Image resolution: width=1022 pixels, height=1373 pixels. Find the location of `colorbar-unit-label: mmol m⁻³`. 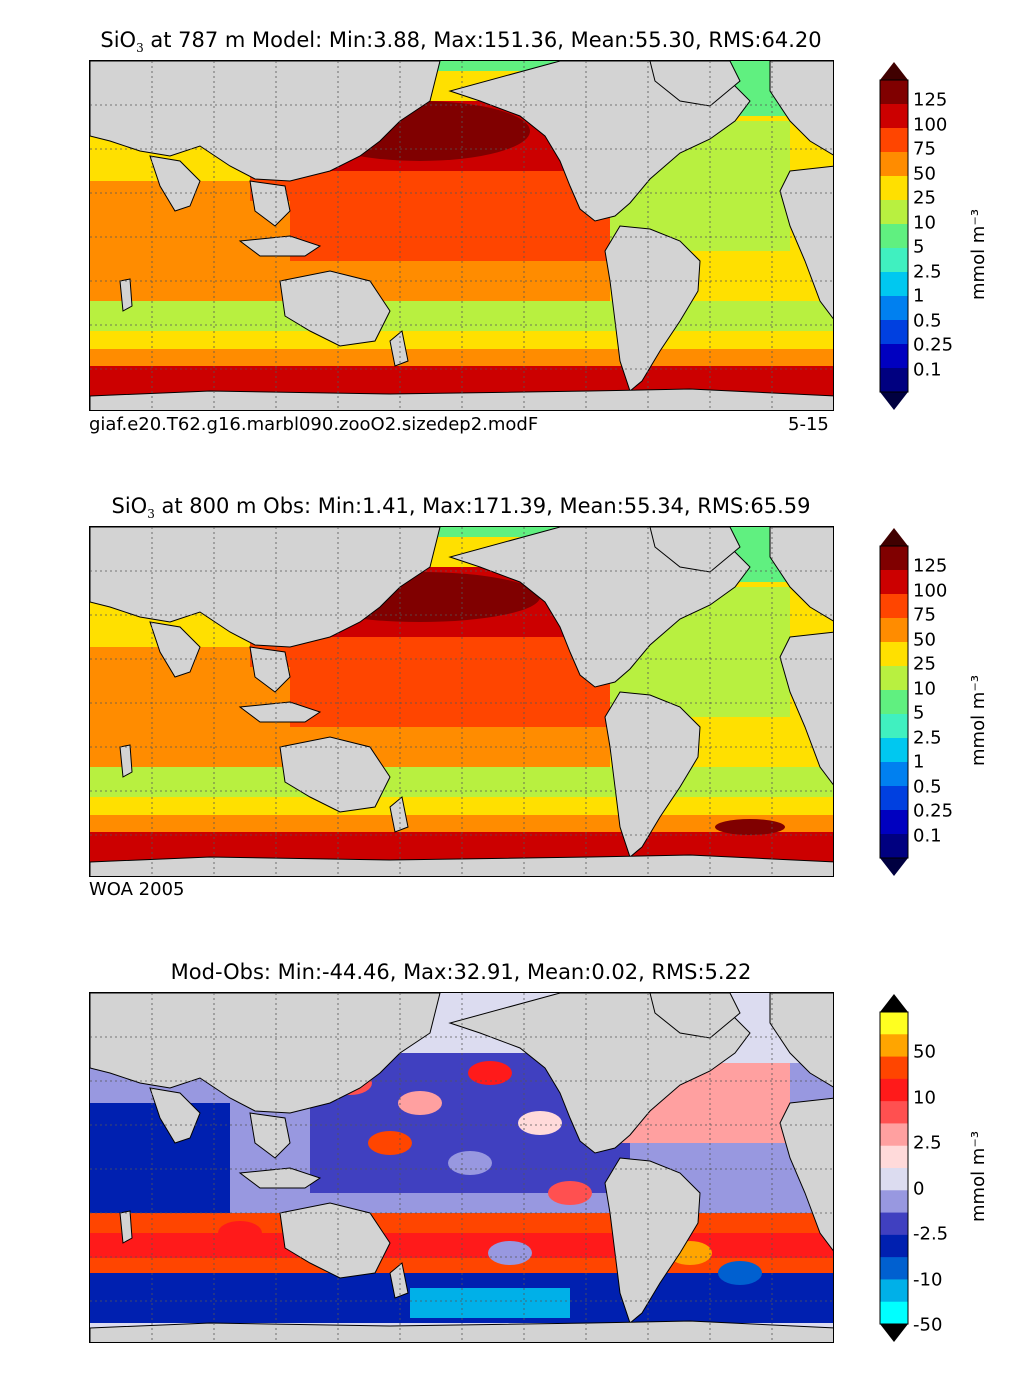

colorbar-unit-label: mmol m⁻³ is located at coordinates (978, 1176).